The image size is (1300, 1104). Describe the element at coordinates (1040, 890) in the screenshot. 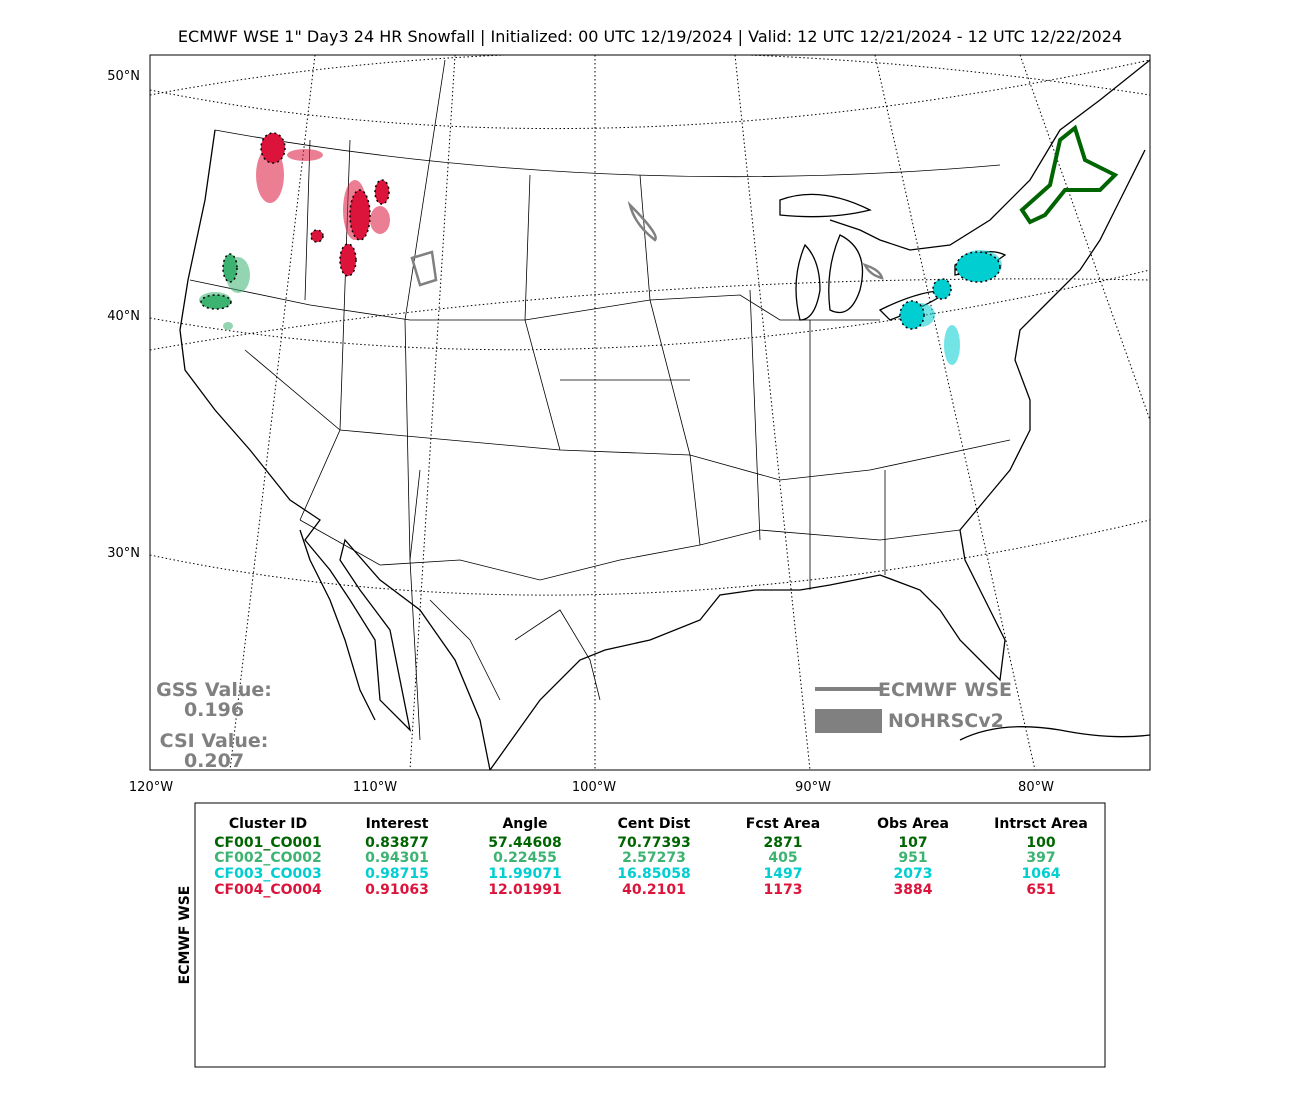

I see `table-cell: 651` at that location.